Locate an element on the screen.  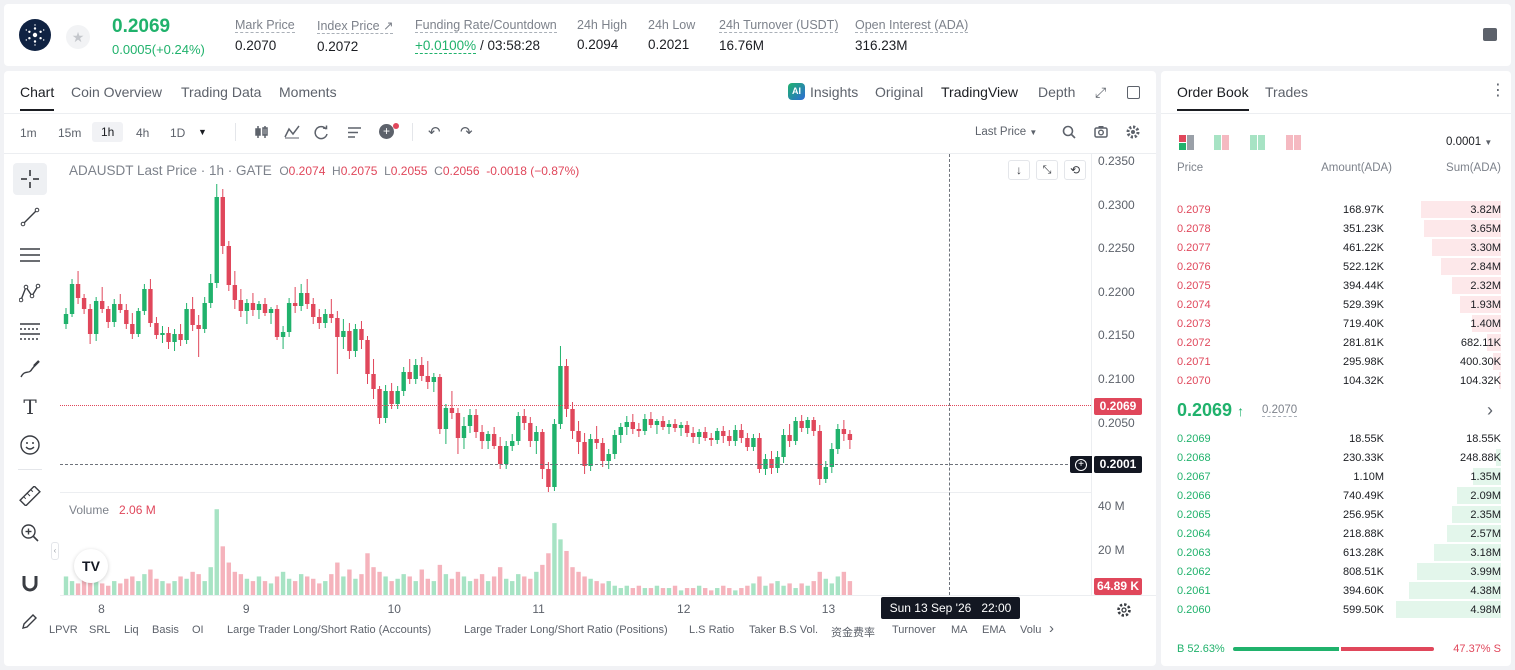
indicator-volume: Volu is located at coordinates (1031, 630).